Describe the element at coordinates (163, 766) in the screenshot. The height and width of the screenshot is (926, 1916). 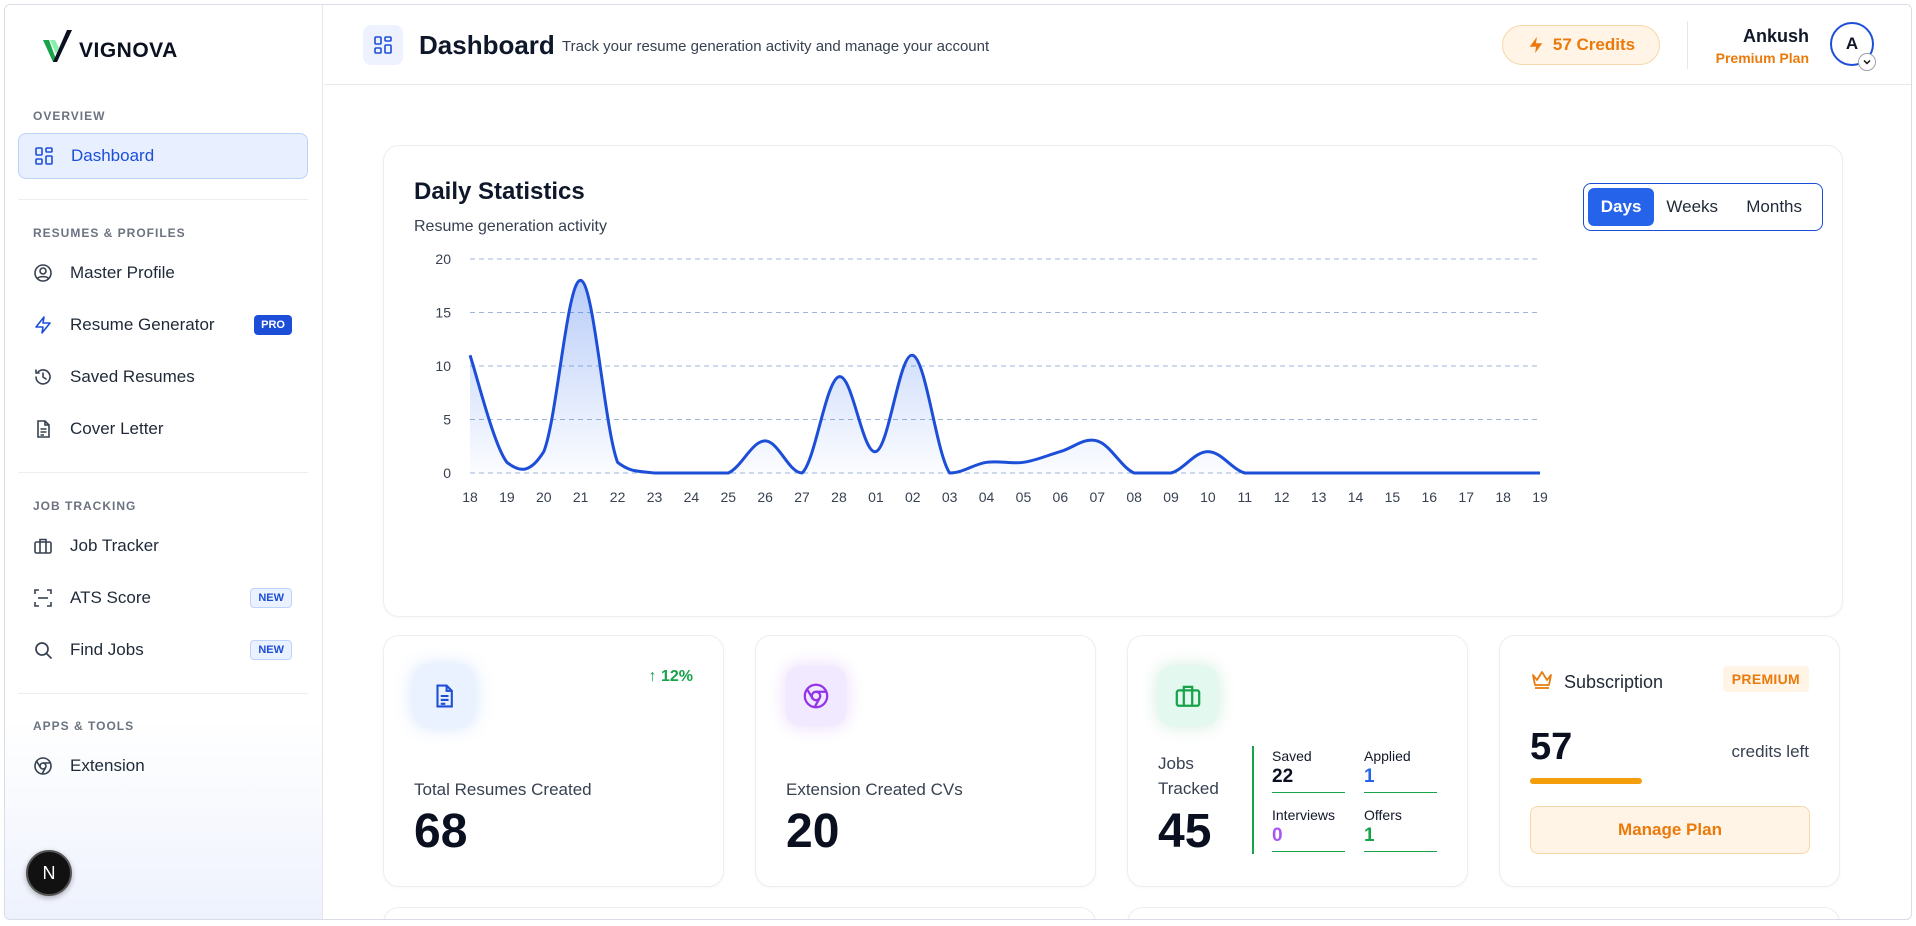
I see `sidebar-item-extension: Extension` at that location.